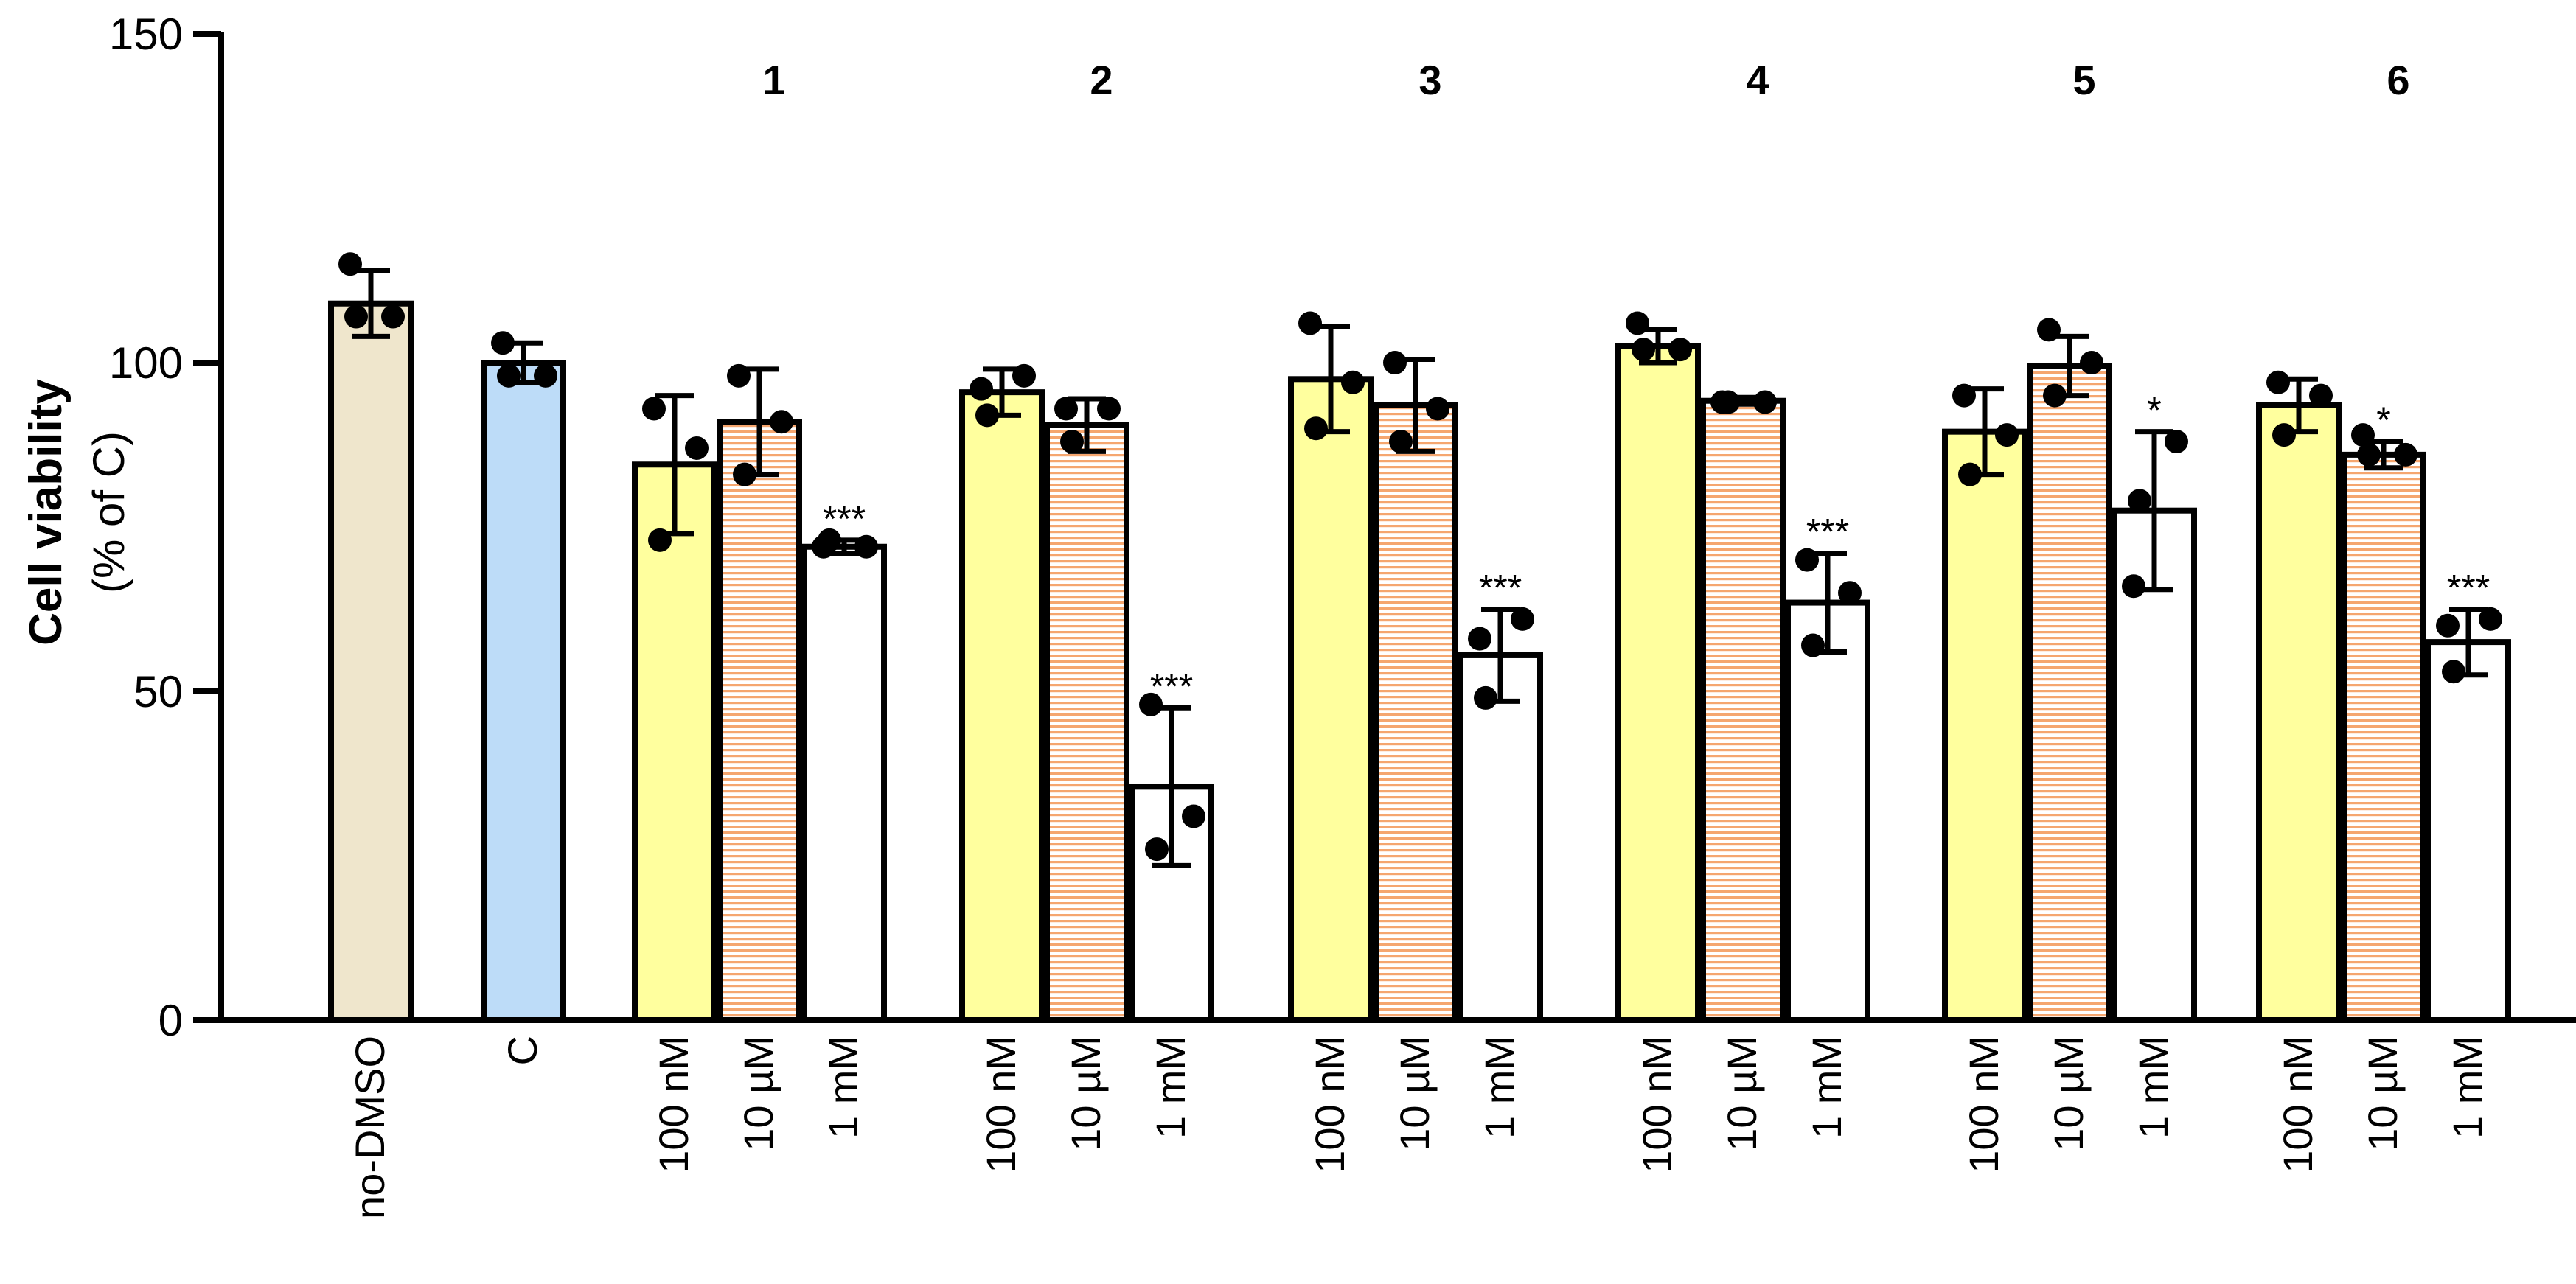 The height and width of the screenshot is (1284, 2576). What do you see at coordinates (2299, 712) in the screenshot?
I see `bar-cmpd6-100-nM` at bounding box center [2299, 712].